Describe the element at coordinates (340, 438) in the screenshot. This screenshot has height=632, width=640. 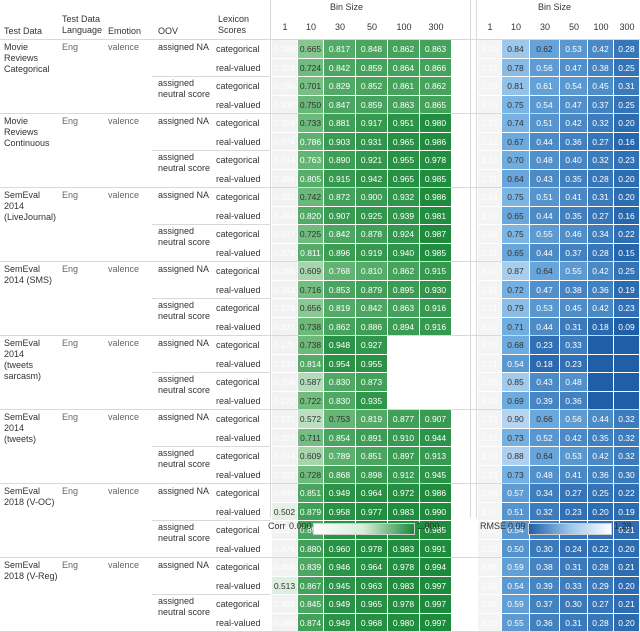
I see `corr-cell: 0.854` at that location.